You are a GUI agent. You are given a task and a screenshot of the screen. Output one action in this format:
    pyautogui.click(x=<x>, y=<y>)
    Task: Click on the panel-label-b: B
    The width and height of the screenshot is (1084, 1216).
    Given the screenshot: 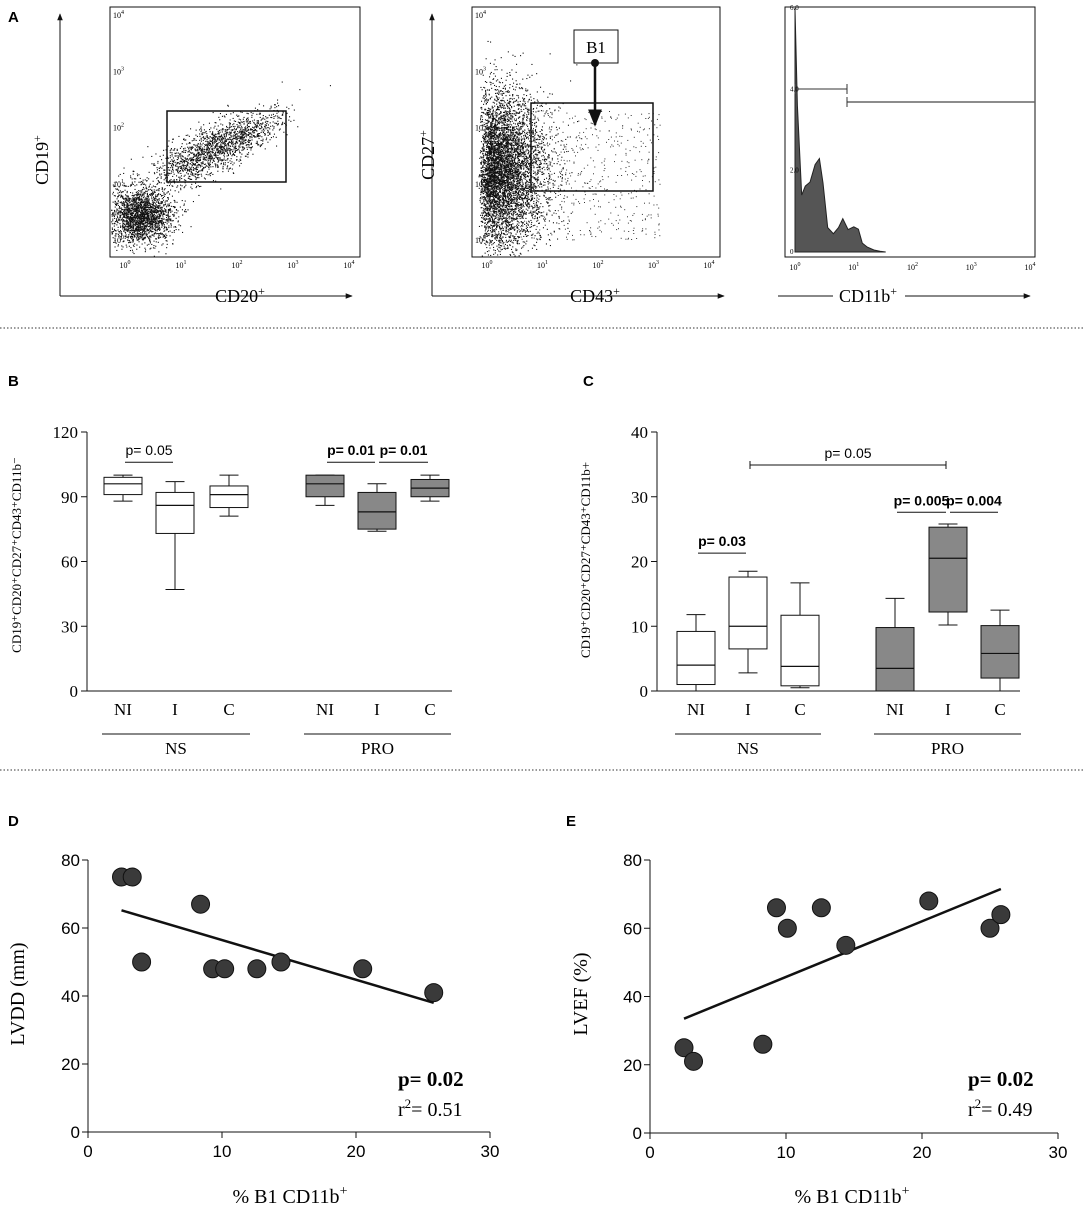 What is the action you would take?
    pyautogui.click(x=13, y=381)
    